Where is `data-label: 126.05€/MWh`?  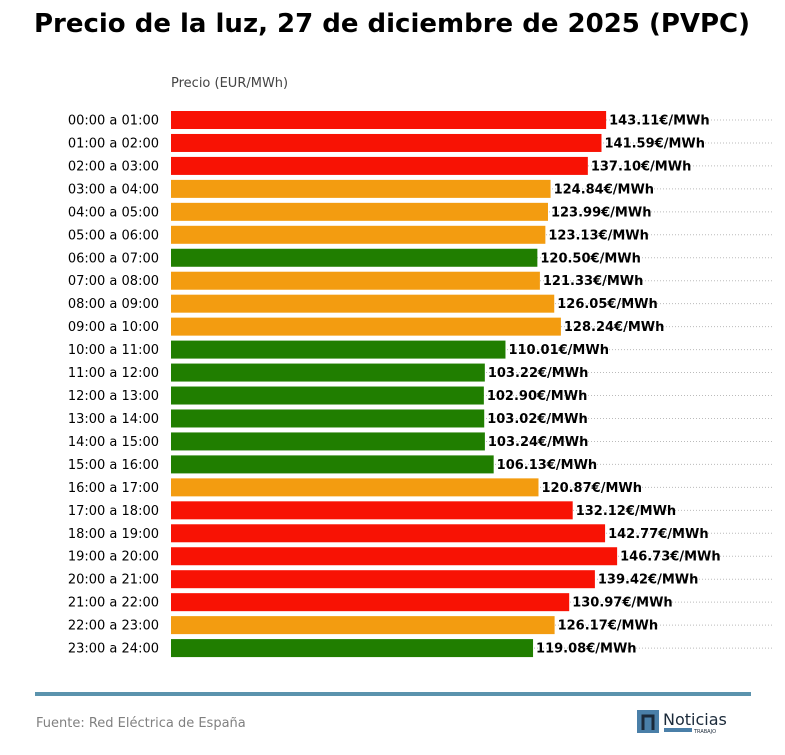 data-label: 126.05€/MWh is located at coordinates (607, 304).